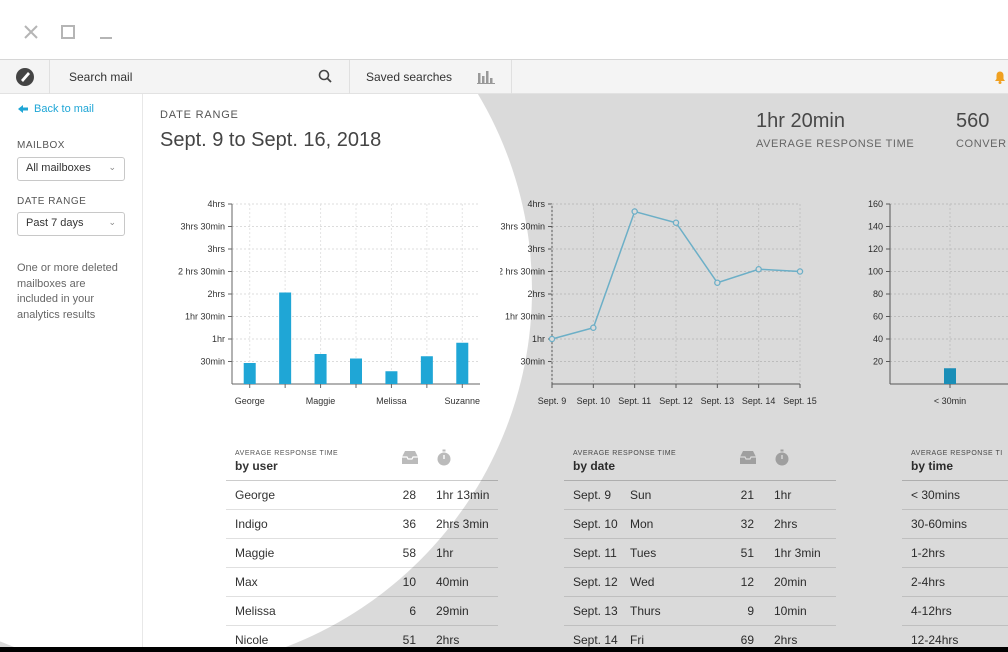 The height and width of the screenshot is (652, 1008). What do you see at coordinates (362, 495) in the screenshot?
I see `table-row: George 28 1hr 13min` at bounding box center [362, 495].